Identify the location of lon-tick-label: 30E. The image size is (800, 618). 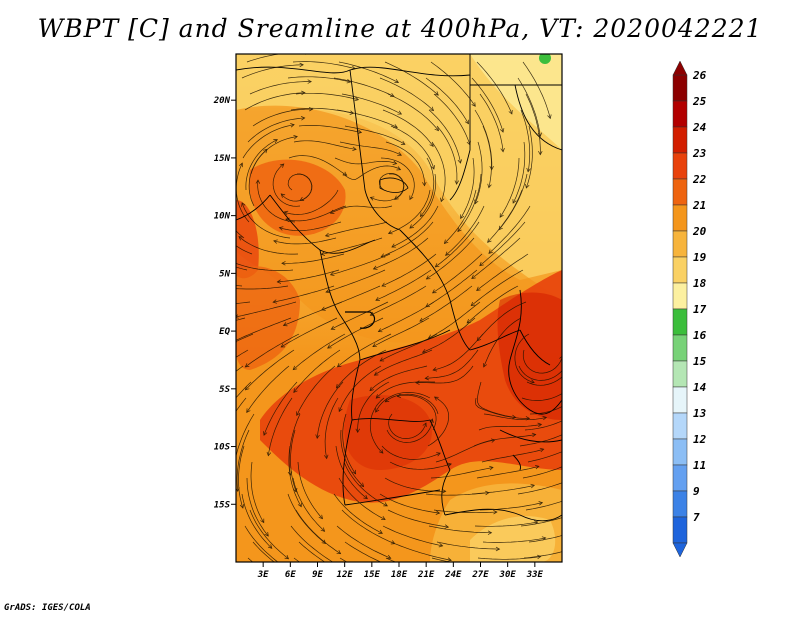
(508, 575).